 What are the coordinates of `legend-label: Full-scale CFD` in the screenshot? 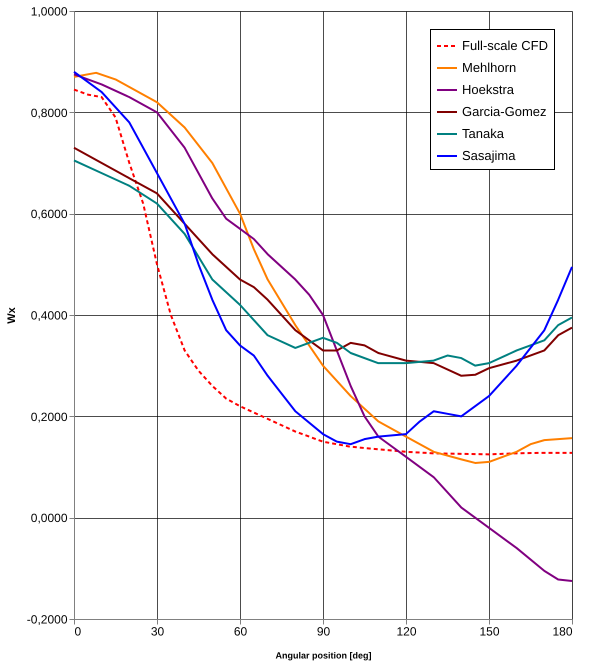 It's located at (505, 45).